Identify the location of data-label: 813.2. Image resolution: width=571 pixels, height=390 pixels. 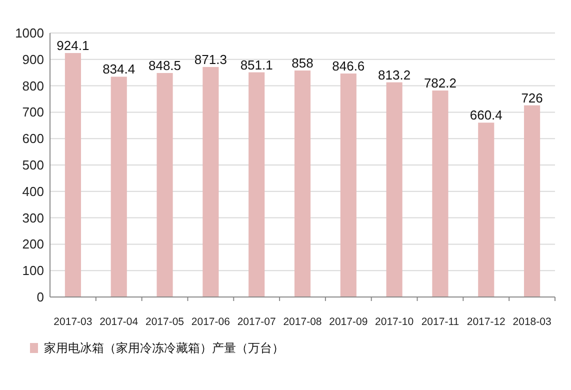
(394, 74).